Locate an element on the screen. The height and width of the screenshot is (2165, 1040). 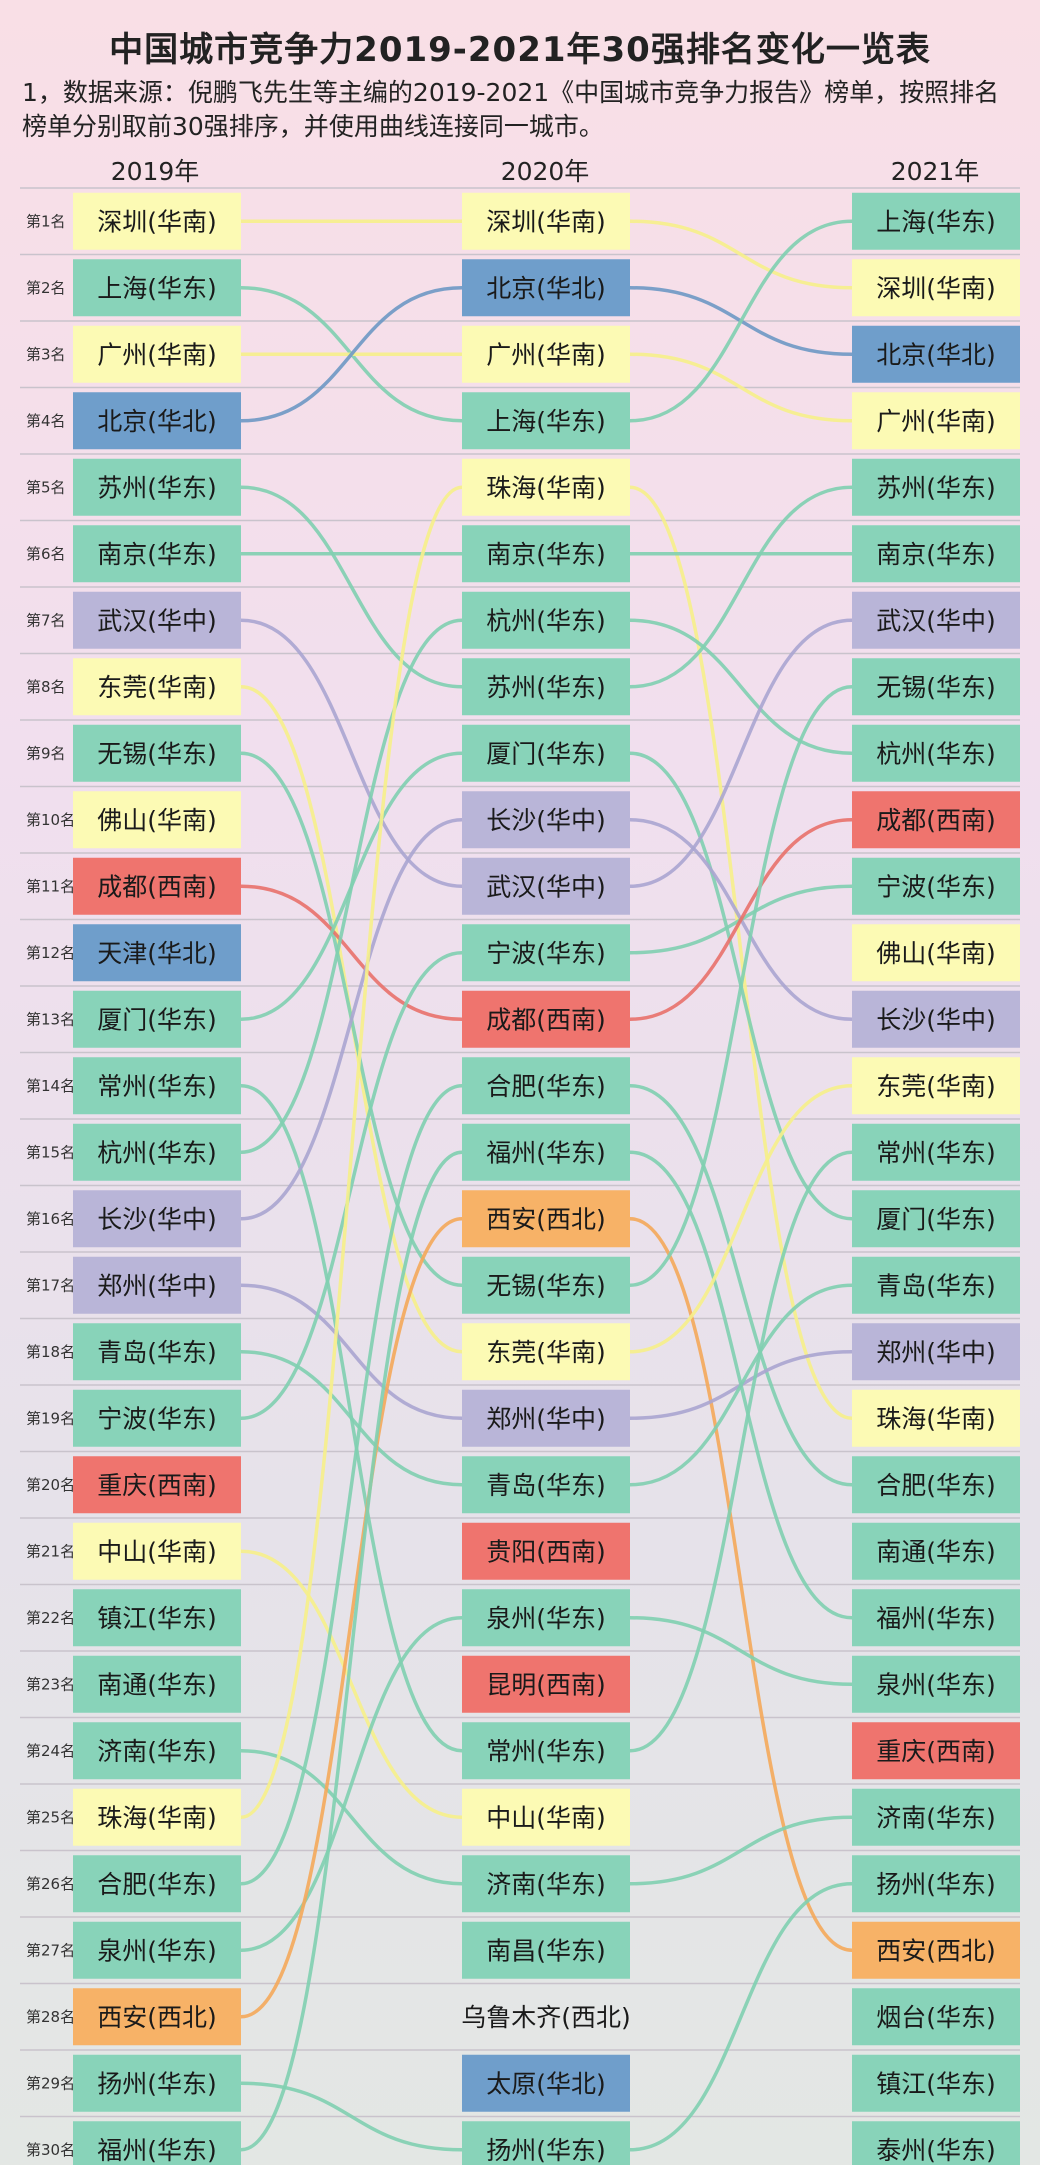
city-box: 南通(华东) is located at coordinates (157, 1684).